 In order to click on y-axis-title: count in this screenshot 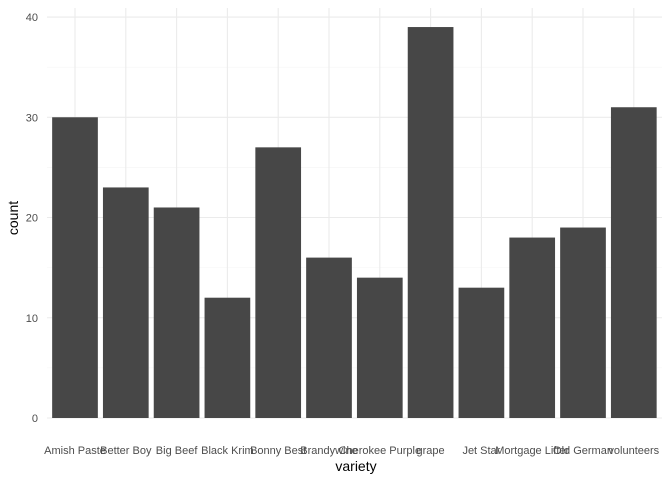, I will do `click(13, 218)`.